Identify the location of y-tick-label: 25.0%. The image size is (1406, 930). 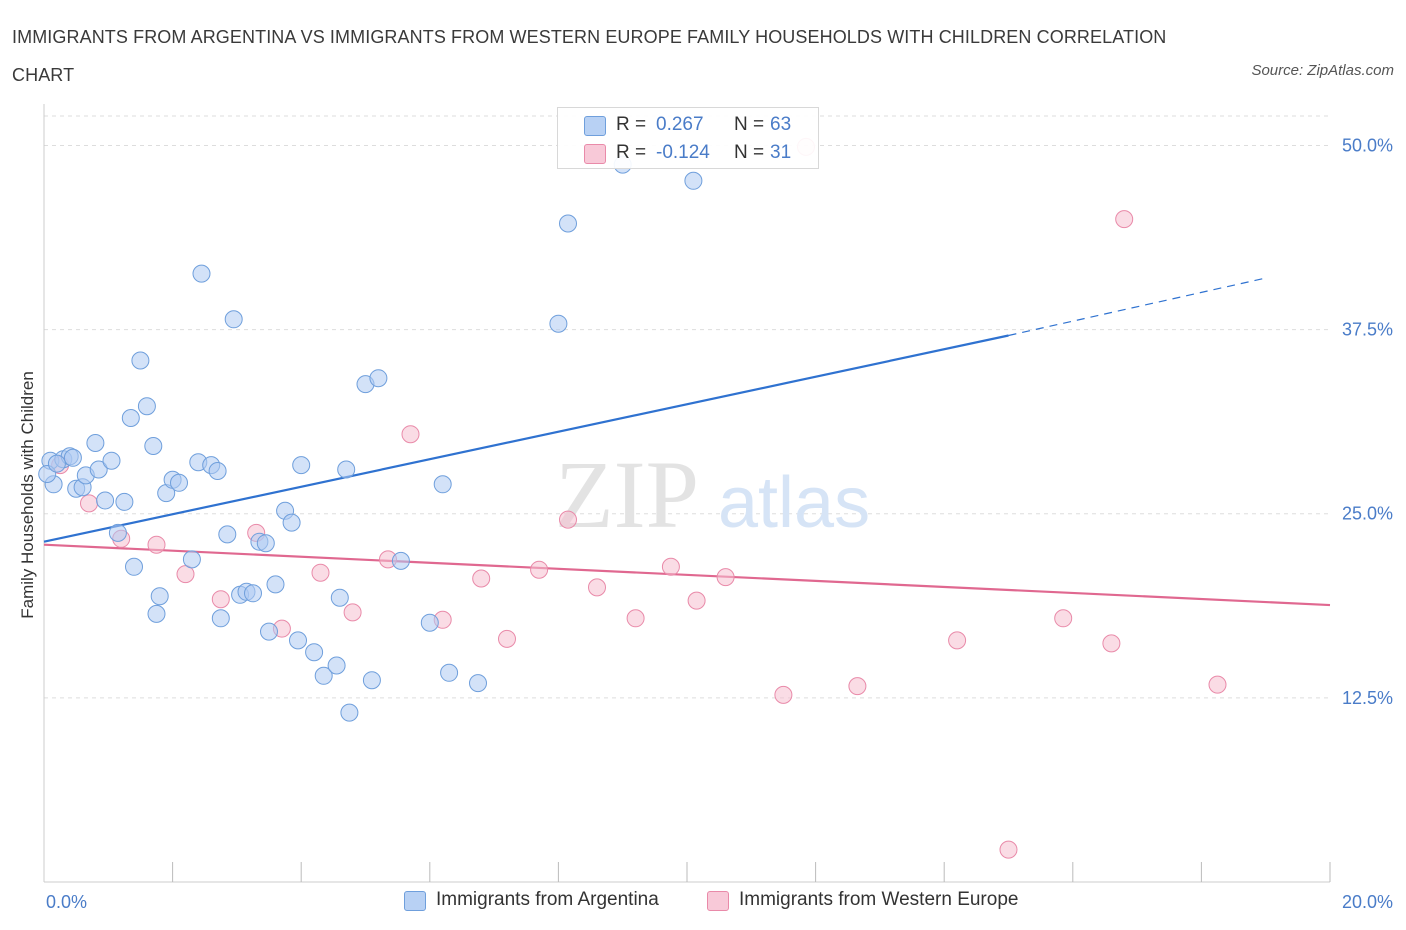
(1367, 514).